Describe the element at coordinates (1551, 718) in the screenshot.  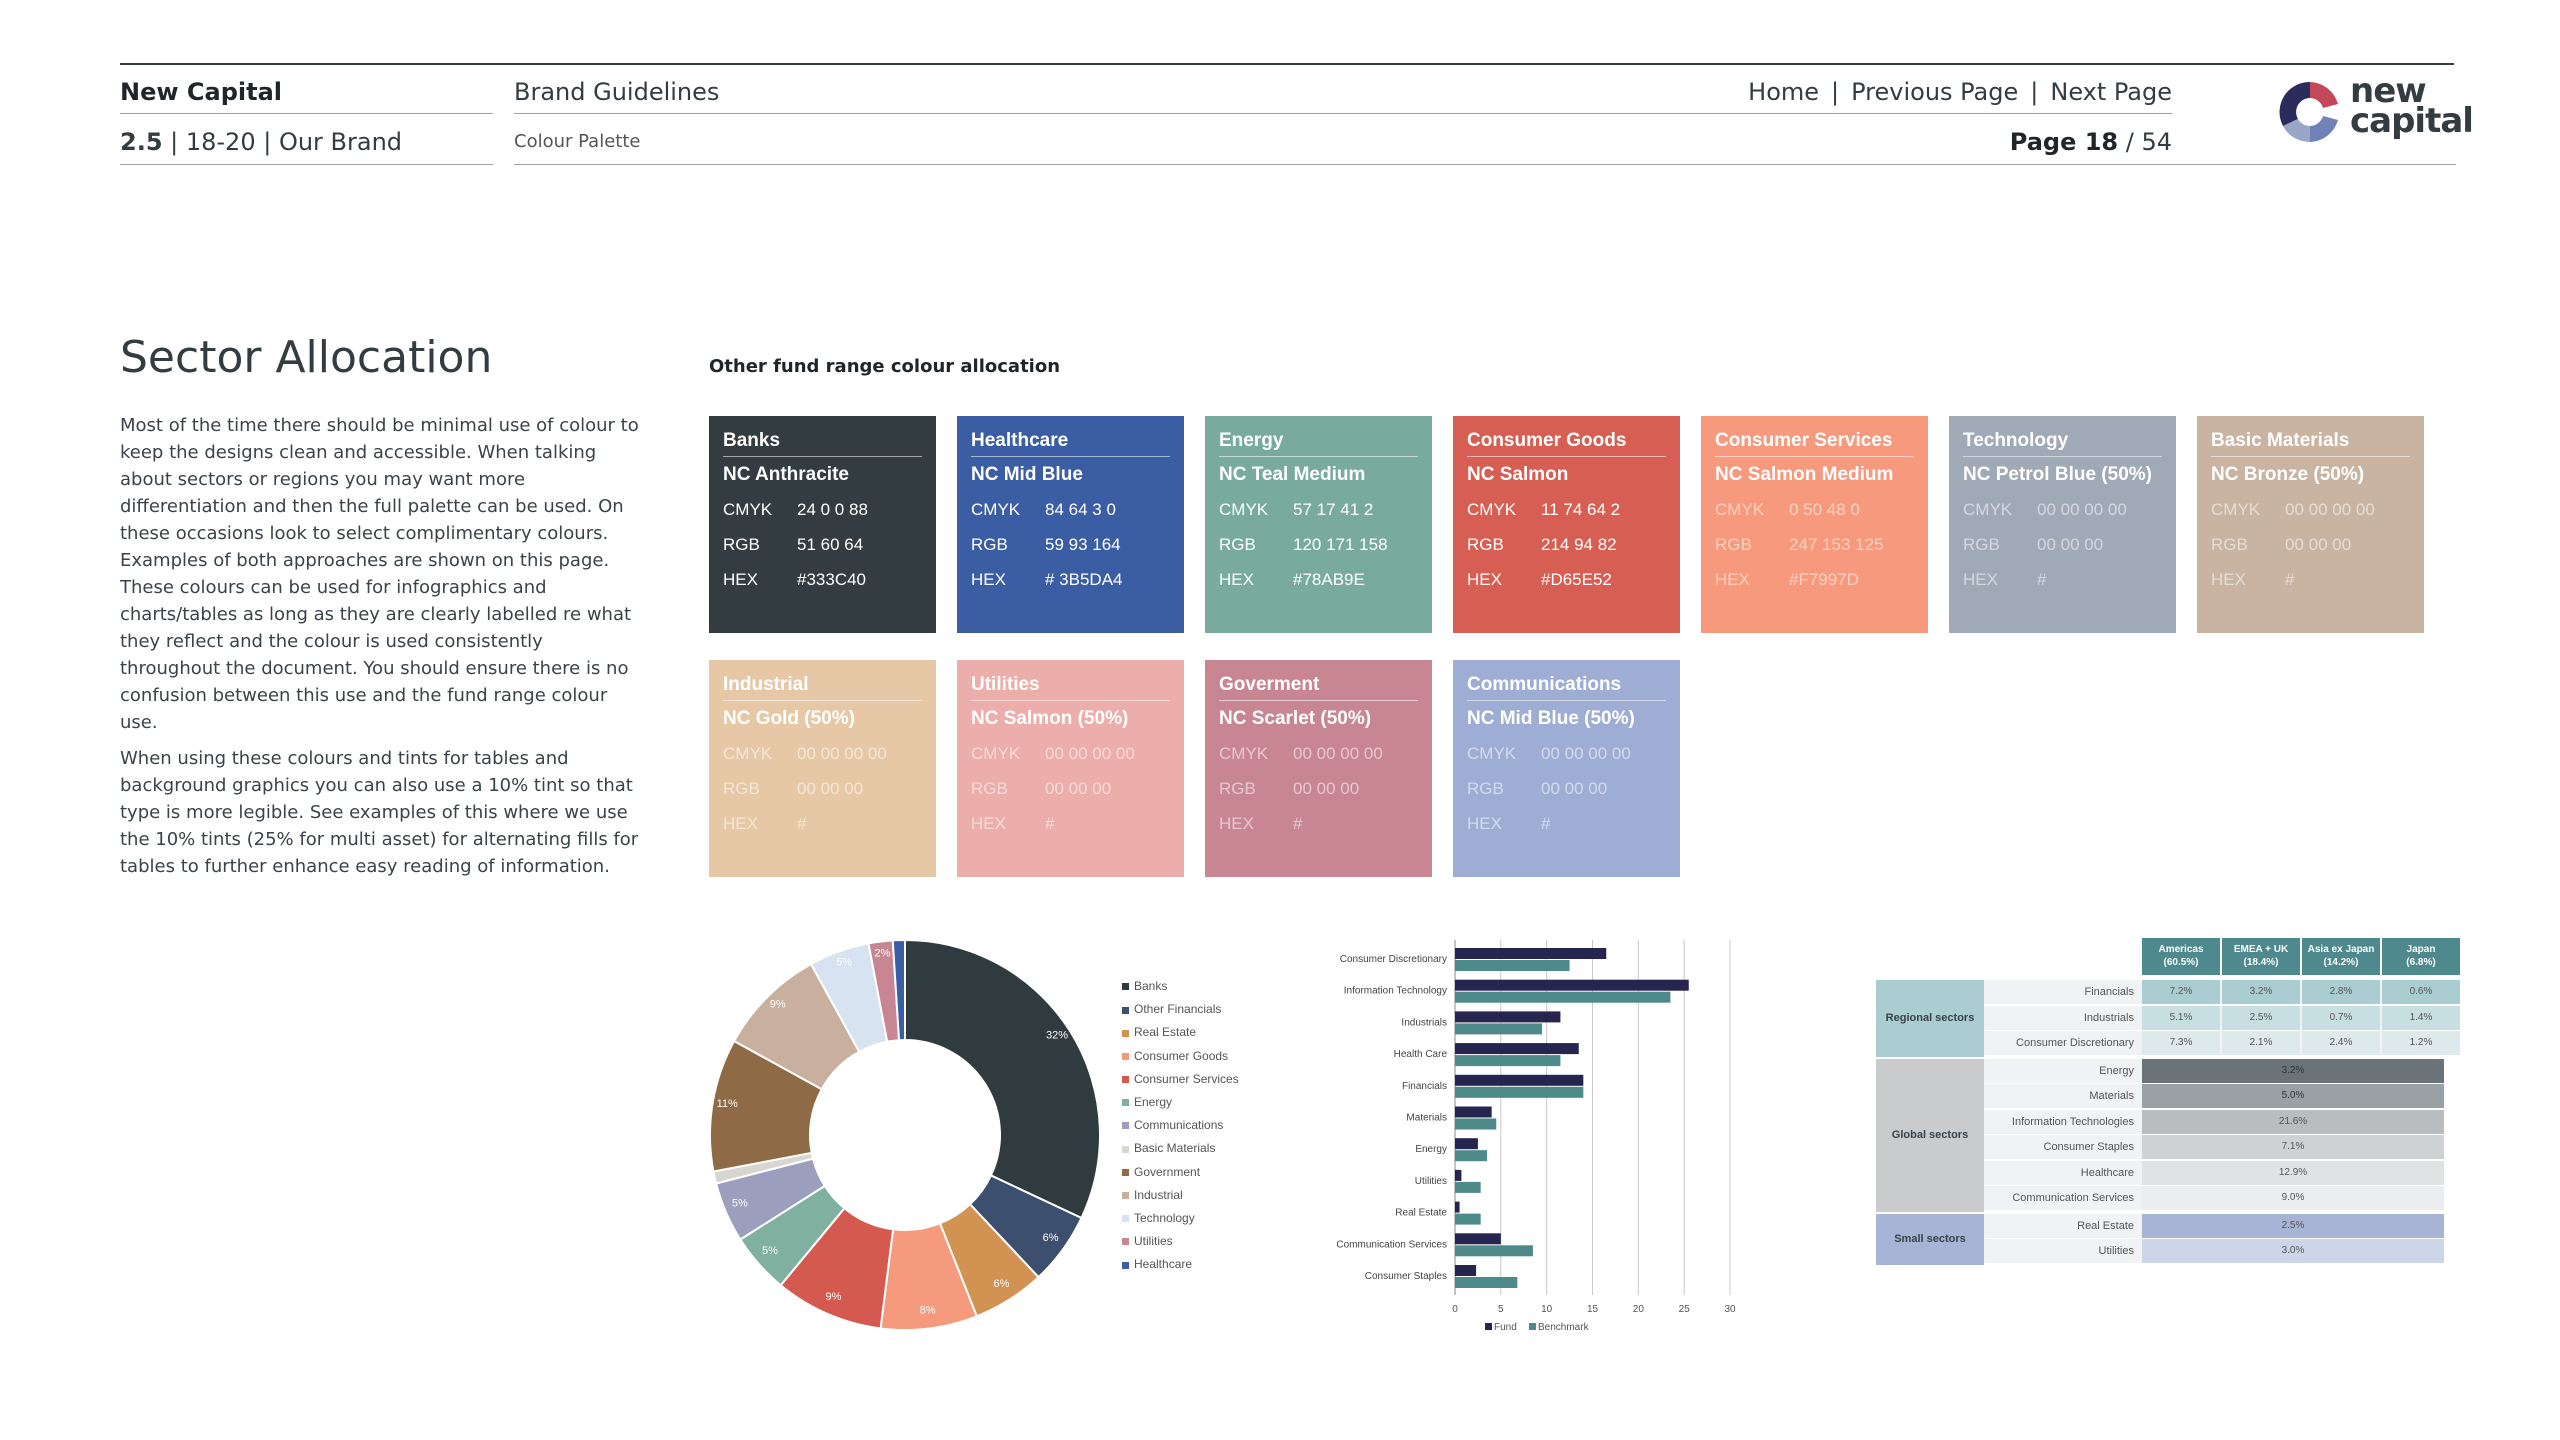
I see `swatch-colour-name: NC Mid Blue (50%)` at that location.